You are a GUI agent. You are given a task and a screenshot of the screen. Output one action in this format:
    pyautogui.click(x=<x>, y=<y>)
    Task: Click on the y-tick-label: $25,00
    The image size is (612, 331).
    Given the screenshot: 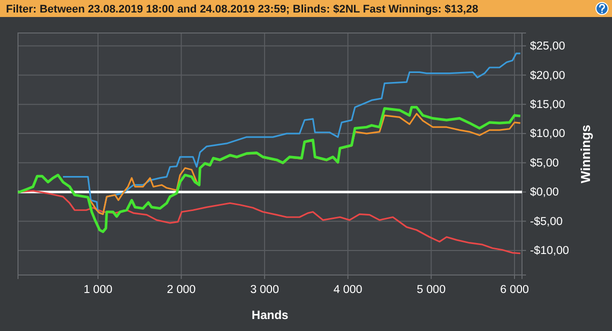 What is the action you would take?
    pyautogui.click(x=548, y=46)
    